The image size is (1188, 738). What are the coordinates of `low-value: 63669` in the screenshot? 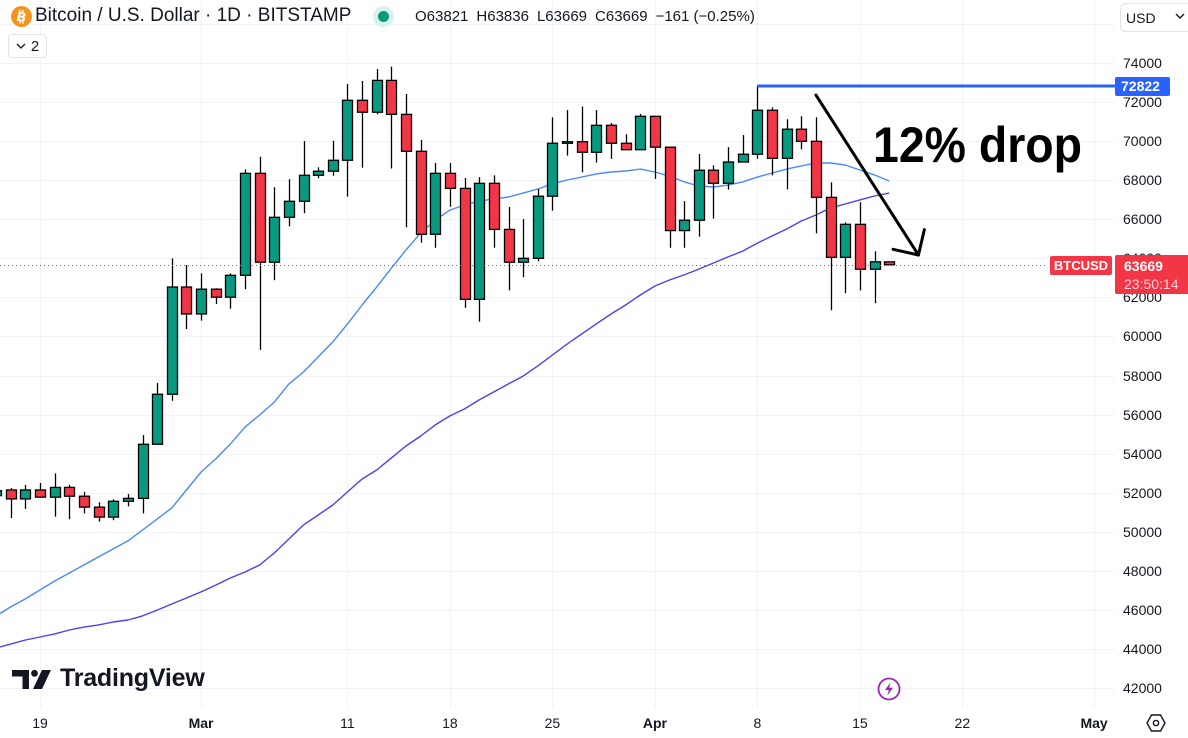 It's located at (566, 16).